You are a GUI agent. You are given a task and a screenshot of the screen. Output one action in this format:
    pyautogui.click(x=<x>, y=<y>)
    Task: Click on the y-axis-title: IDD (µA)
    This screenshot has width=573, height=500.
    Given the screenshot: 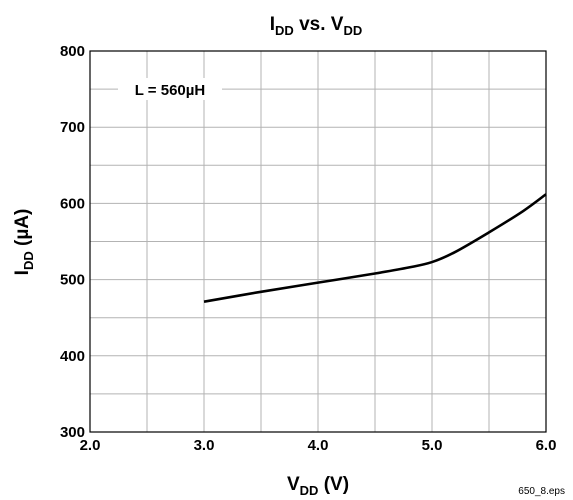 What is the action you would take?
    pyautogui.click(x=24, y=242)
    